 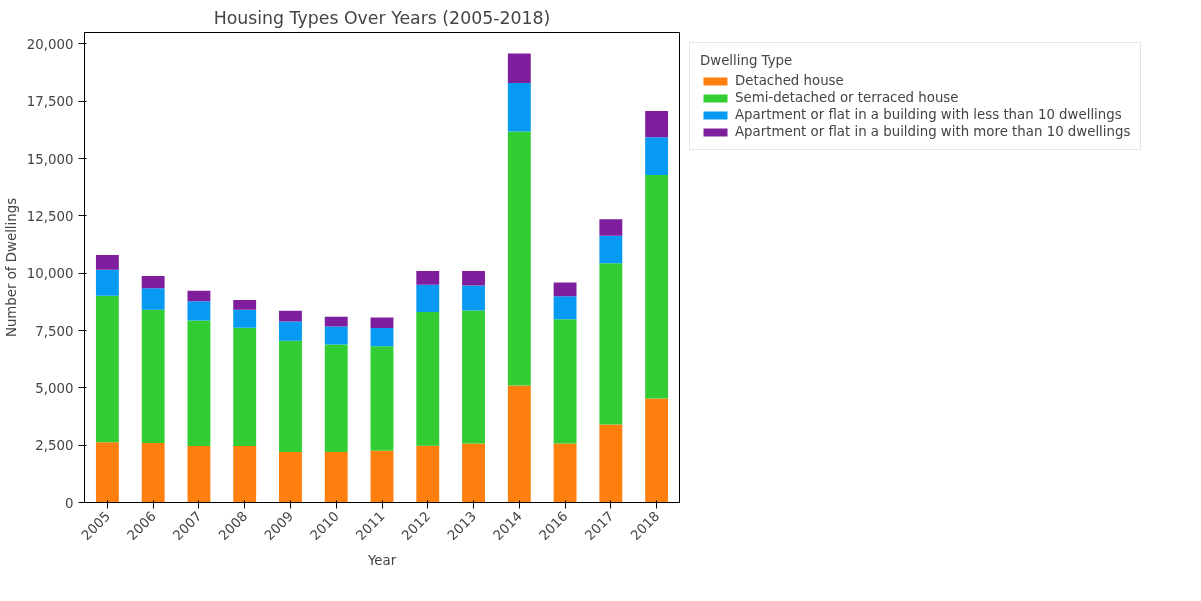 What do you see at coordinates (50, 159) in the screenshot?
I see `y-tick-label: 15,000` at bounding box center [50, 159].